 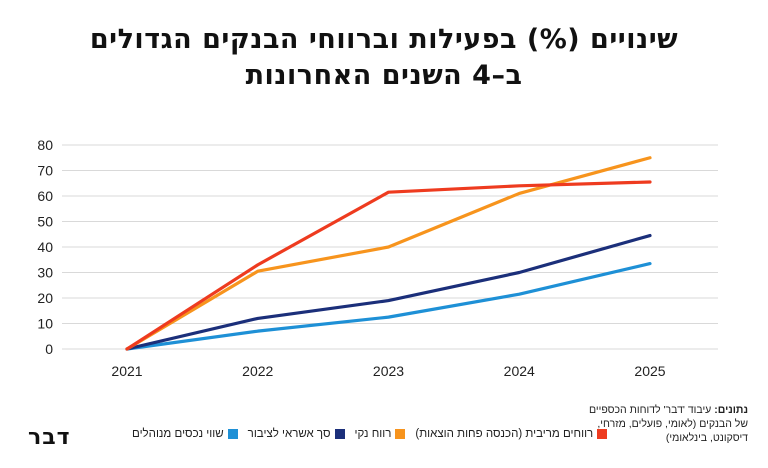 I want to click on y-tick-label: 60, so click(x=45, y=196).